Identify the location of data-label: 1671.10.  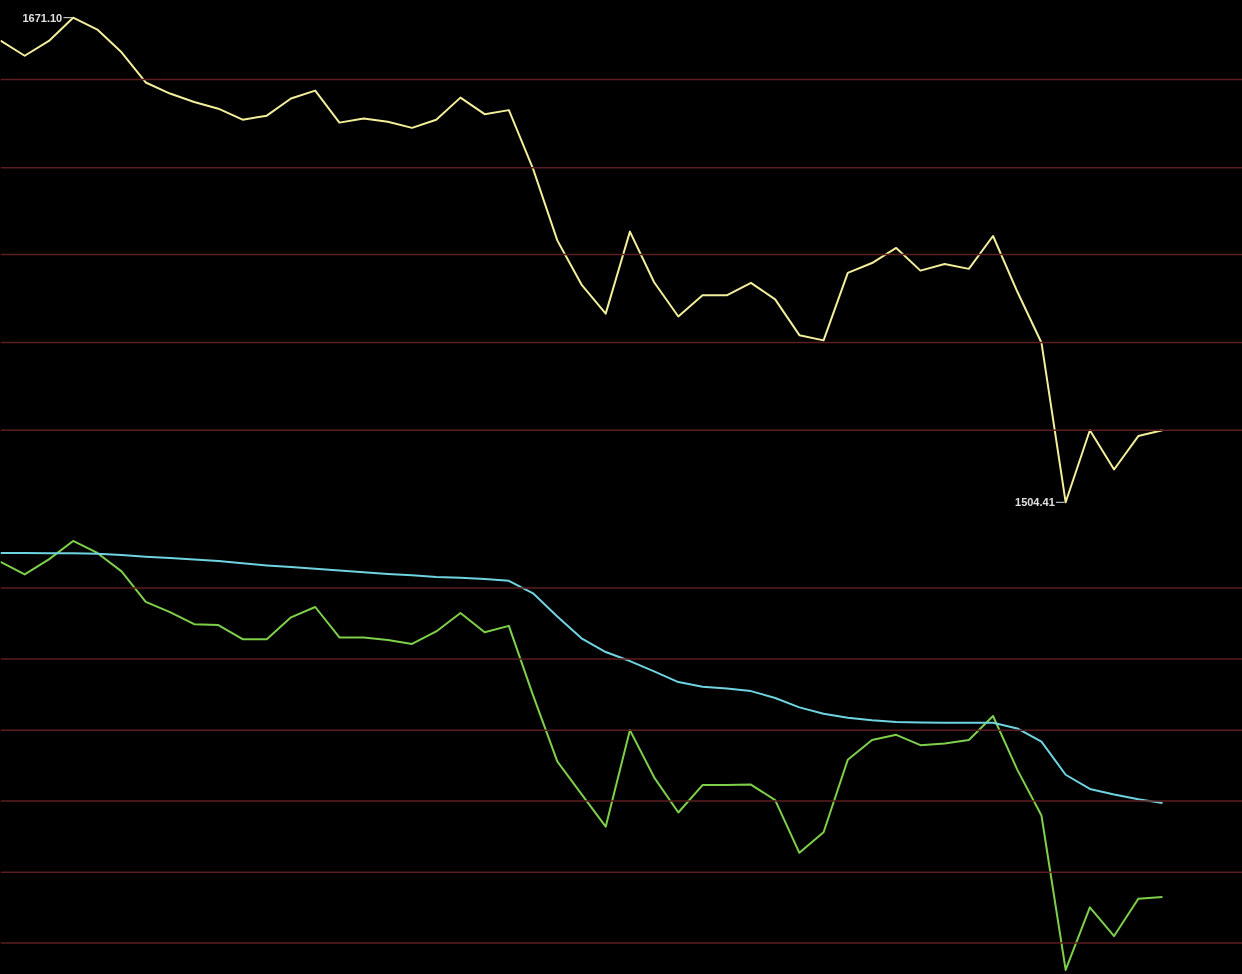
(42, 17).